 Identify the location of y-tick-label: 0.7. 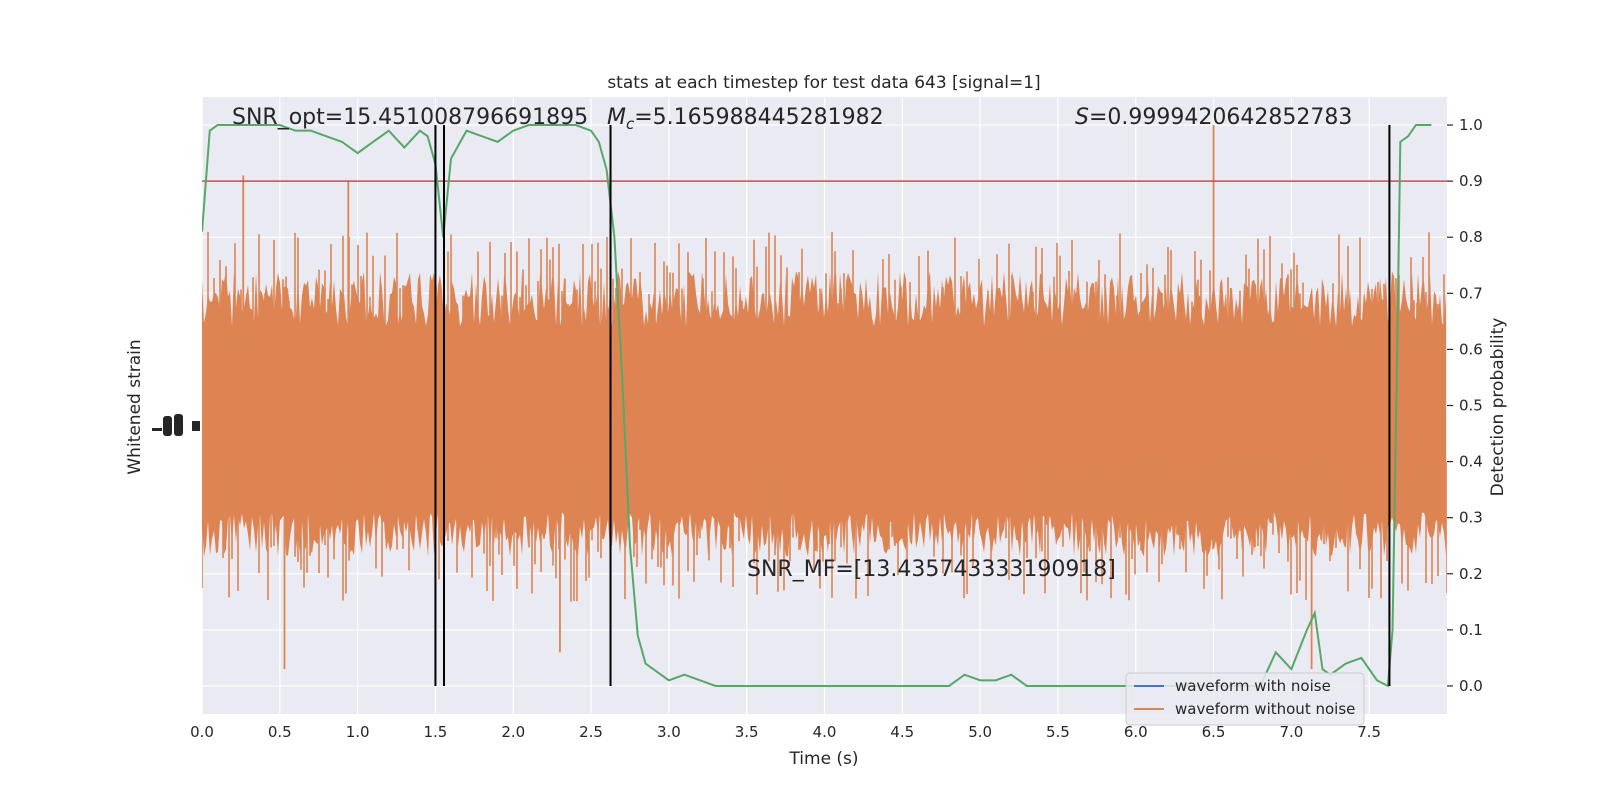
(1471, 293).